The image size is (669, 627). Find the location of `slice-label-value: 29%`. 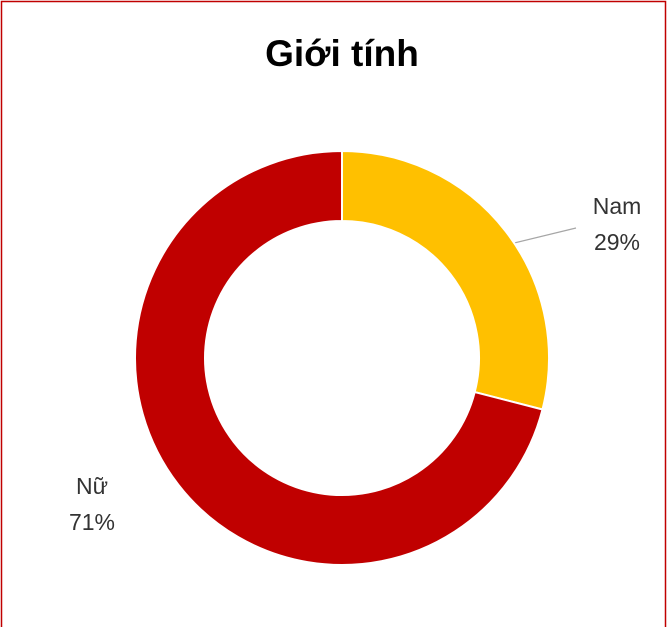

slice-label-value: 29% is located at coordinates (617, 242).